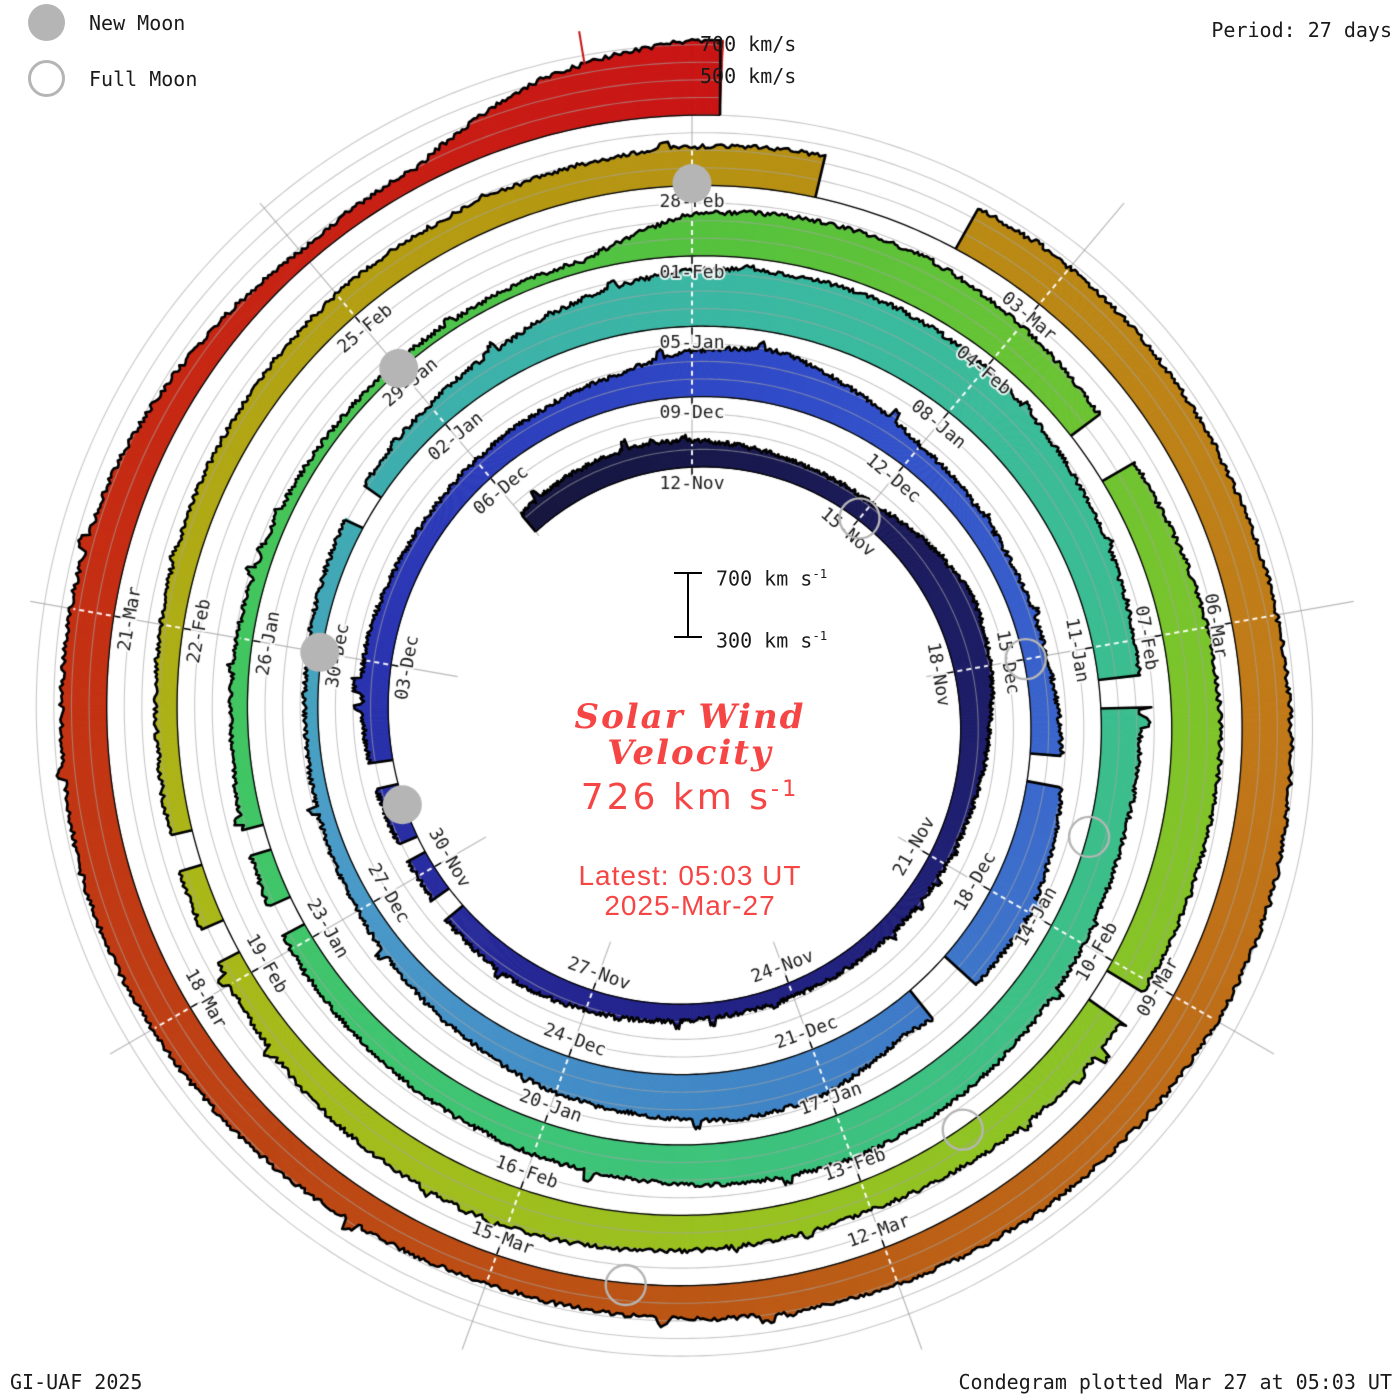  What do you see at coordinates (772, 640) in the screenshot?
I see `scale-label-300: 300 km s-1` at bounding box center [772, 640].